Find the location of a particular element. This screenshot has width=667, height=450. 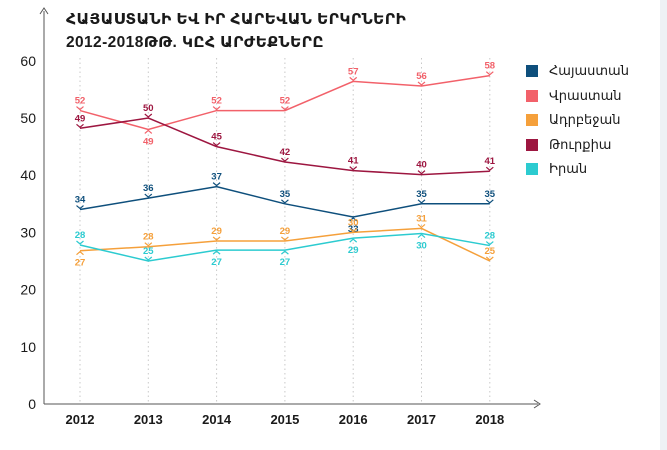

series-3-data-label-2017: 40 is located at coordinates (421, 165).